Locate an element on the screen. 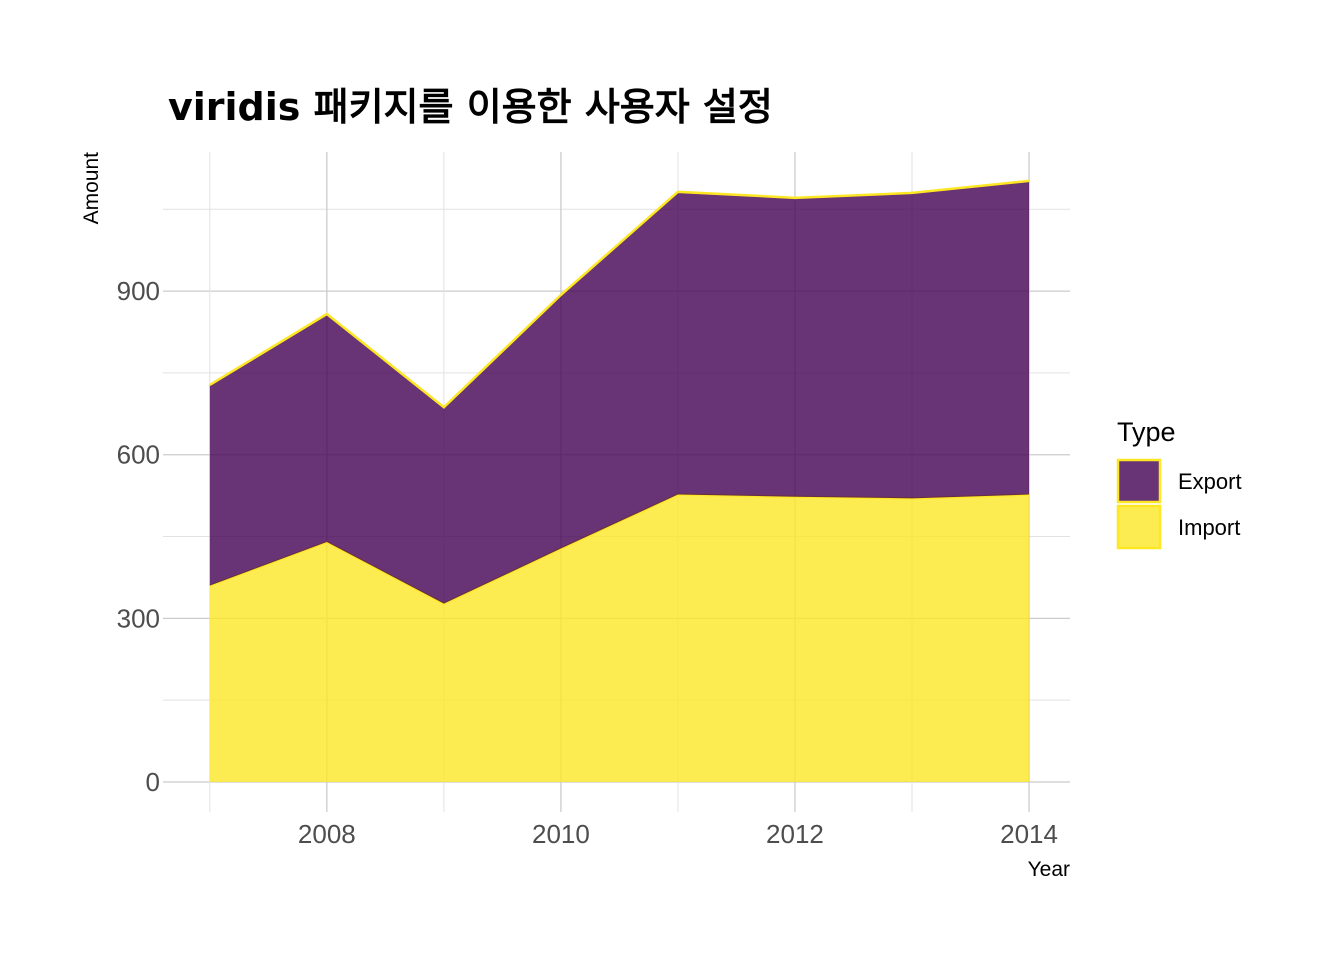 Image resolution: width=1344 pixels, height=960 pixels. legend: Type Export Import is located at coordinates (1179, 483).